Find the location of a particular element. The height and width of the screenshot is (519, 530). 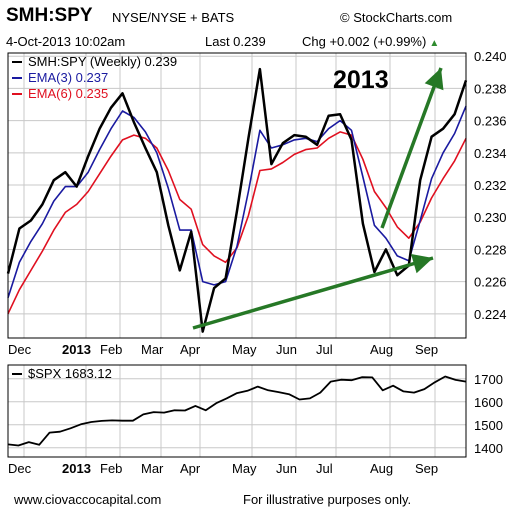

y-tick-label: 1500 is located at coordinates (488, 425).